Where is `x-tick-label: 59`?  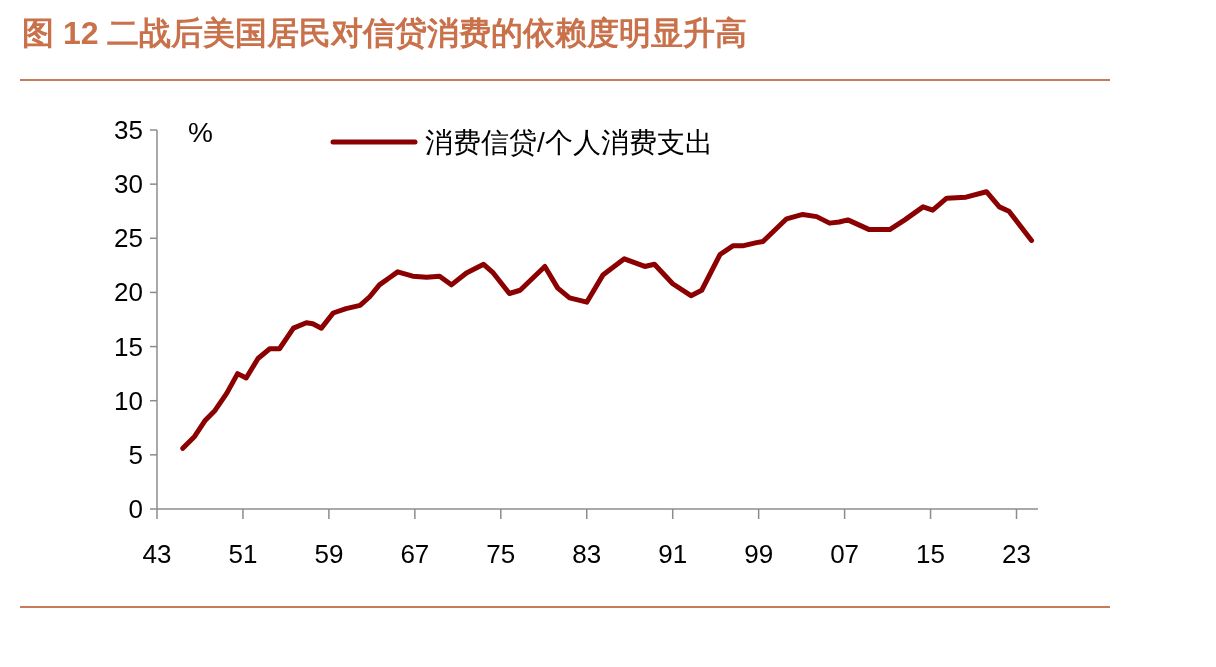 x-tick-label: 59 is located at coordinates (329, 554).